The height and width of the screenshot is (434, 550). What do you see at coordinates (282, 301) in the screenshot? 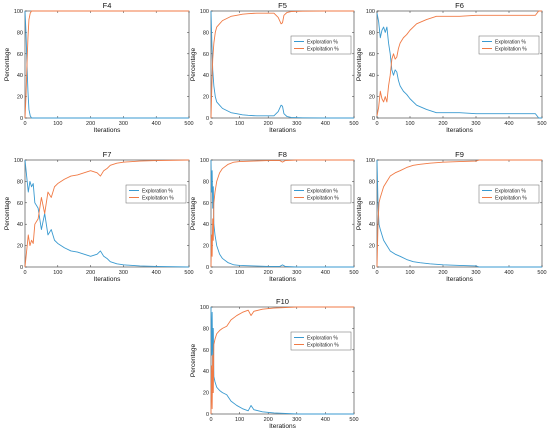
I see `chart-title: F10` at bounding box center [282, 301].